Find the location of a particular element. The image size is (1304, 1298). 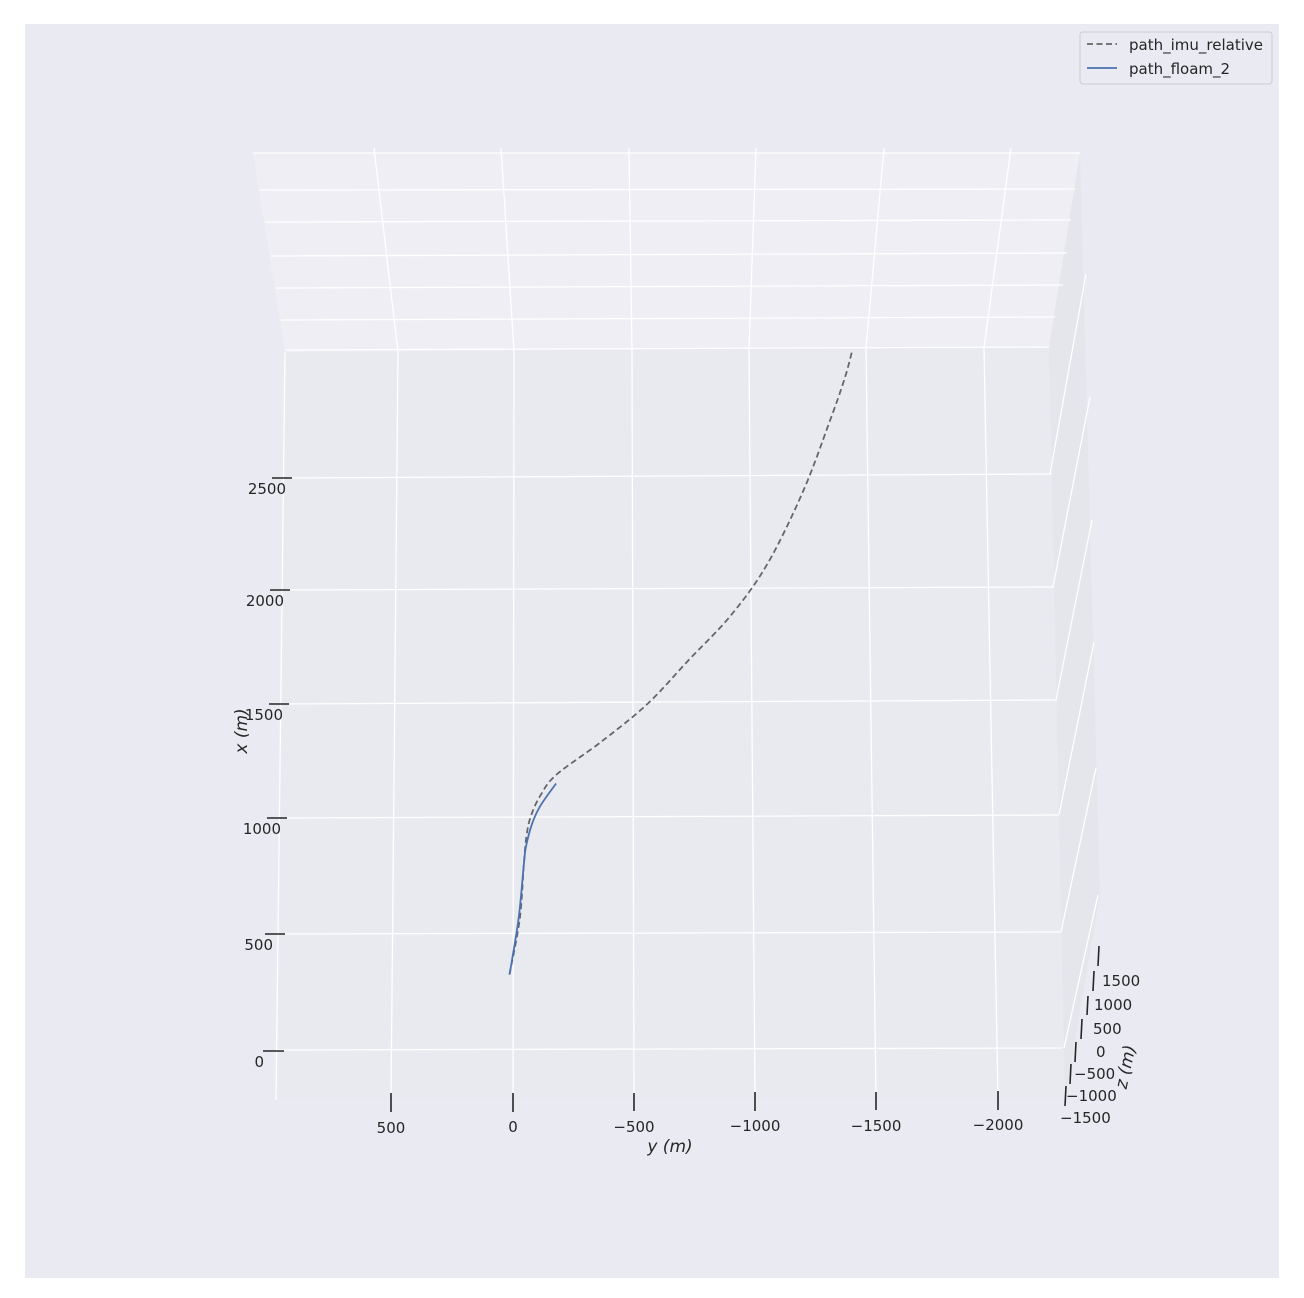

legend-label-path-floam-2: path_floam_2 is located at coordinates (1179, 69).